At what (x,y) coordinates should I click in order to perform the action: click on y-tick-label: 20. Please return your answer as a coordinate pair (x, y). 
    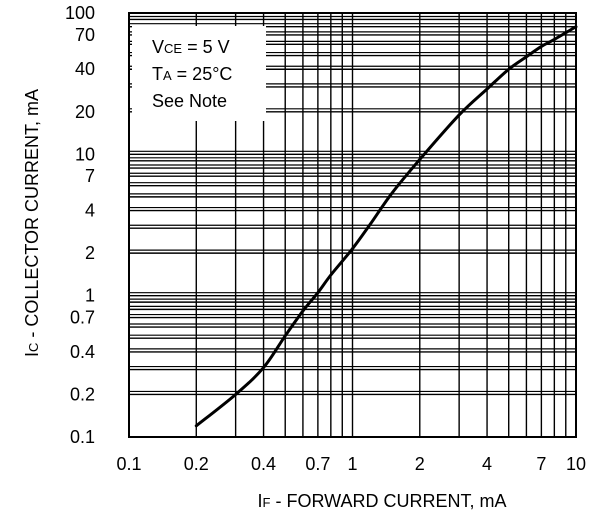
    Looking at the image, I should click on (85, 112).